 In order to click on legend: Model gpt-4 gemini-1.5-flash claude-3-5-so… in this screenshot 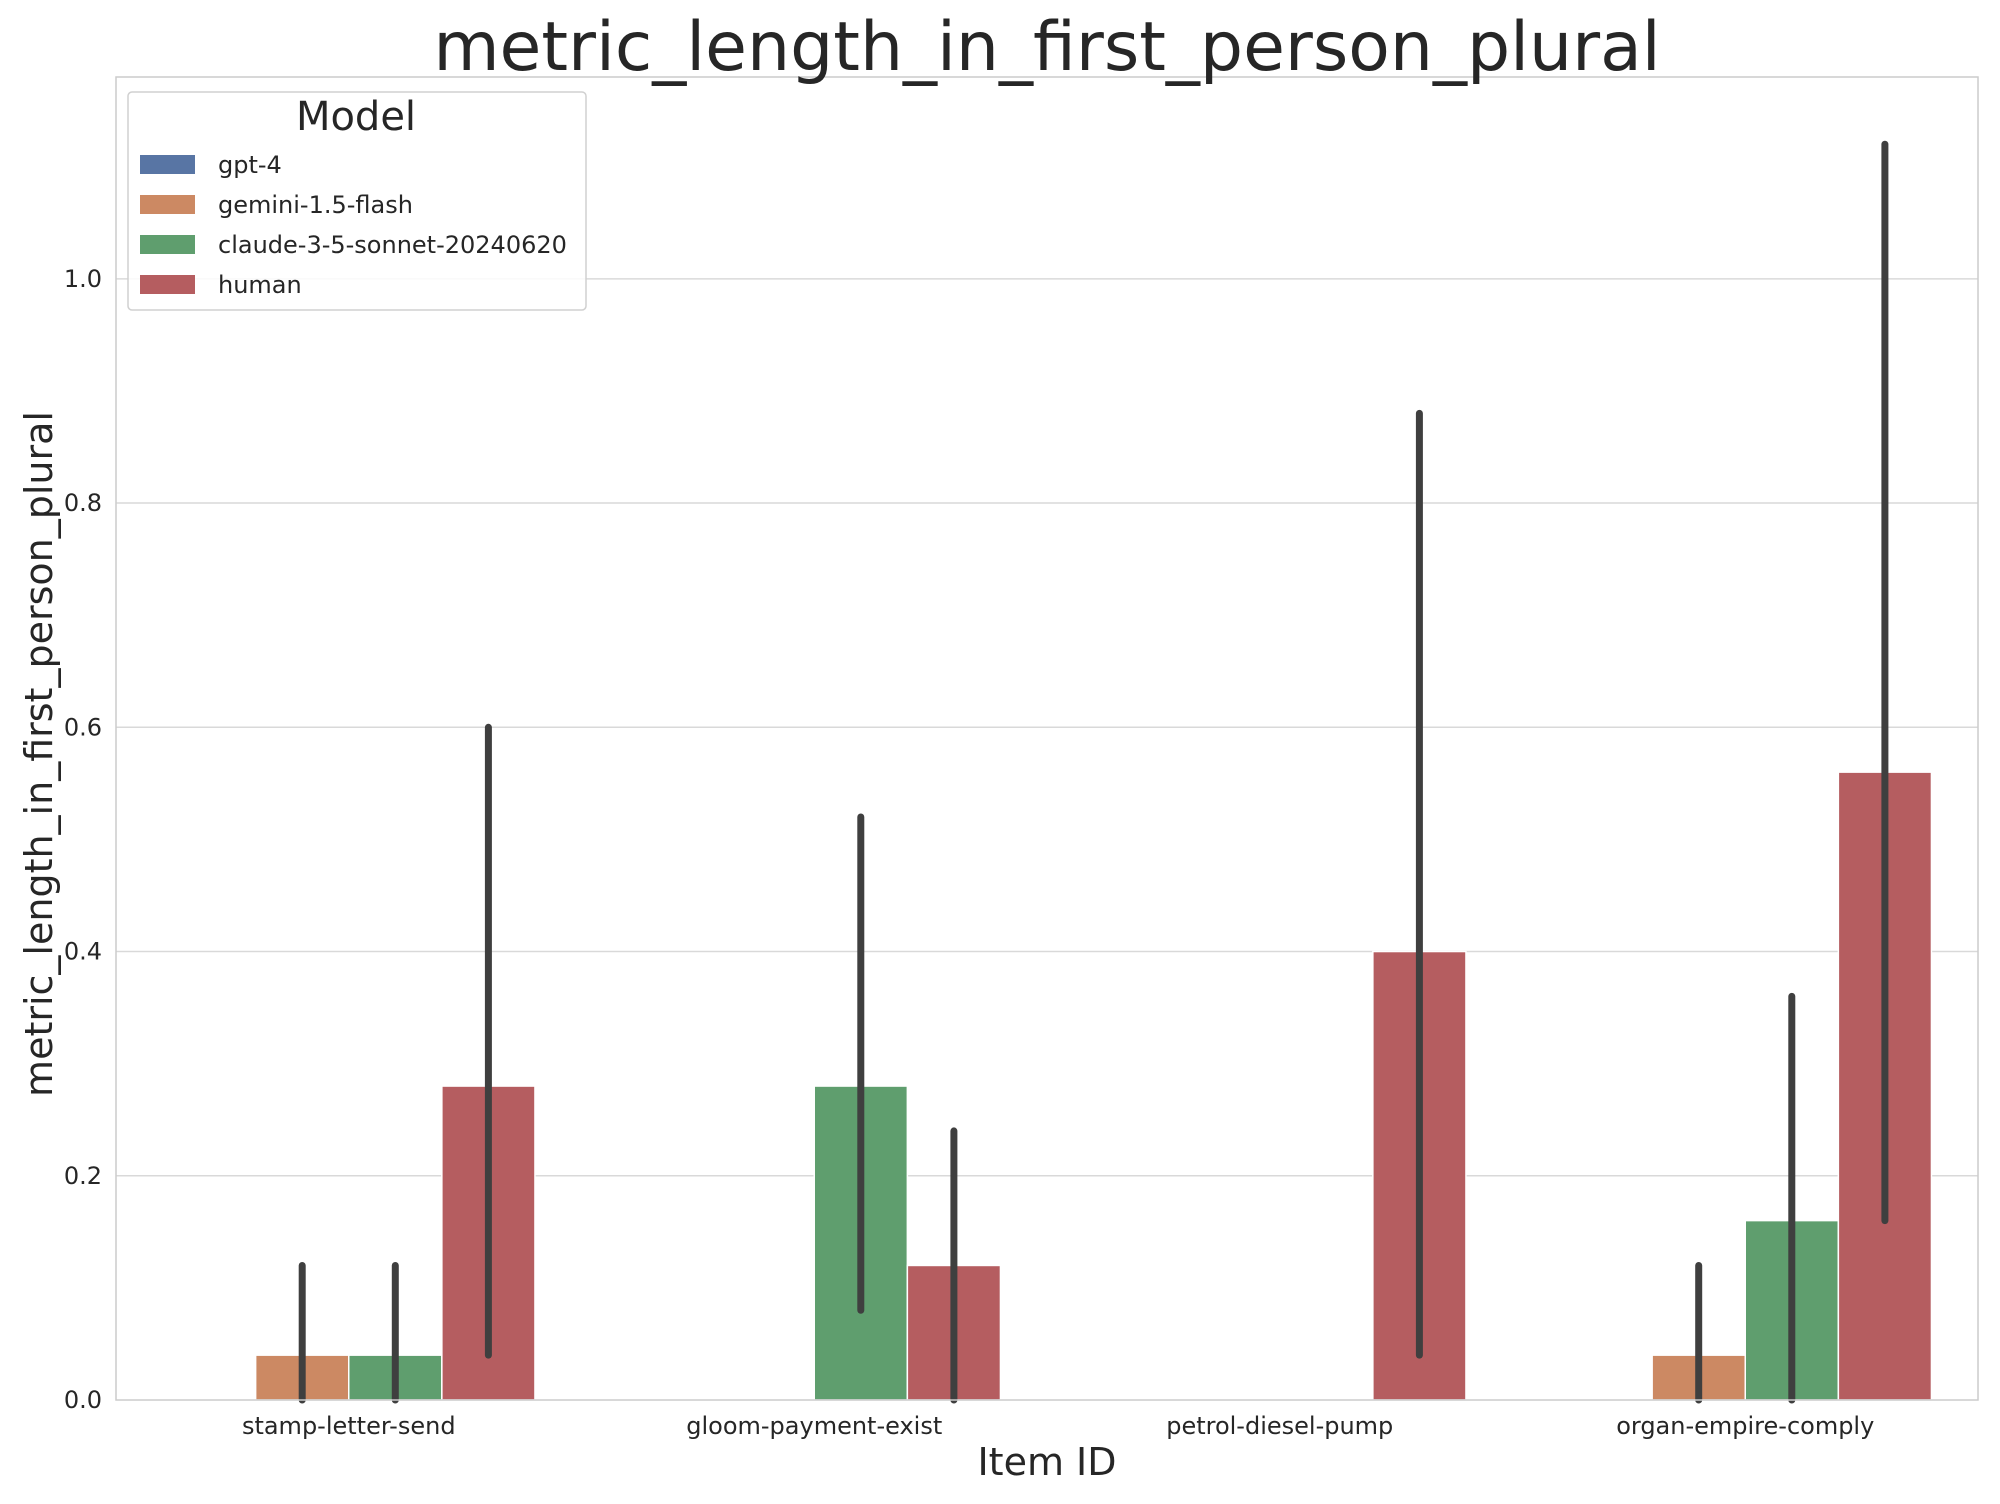, I will do `click(357, 201)`.